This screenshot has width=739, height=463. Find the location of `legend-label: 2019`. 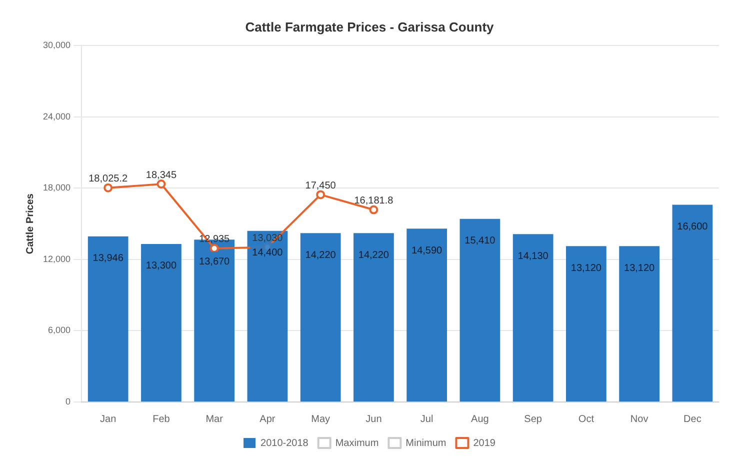

legend-label: 2019 is located at coordinates (484, 443).